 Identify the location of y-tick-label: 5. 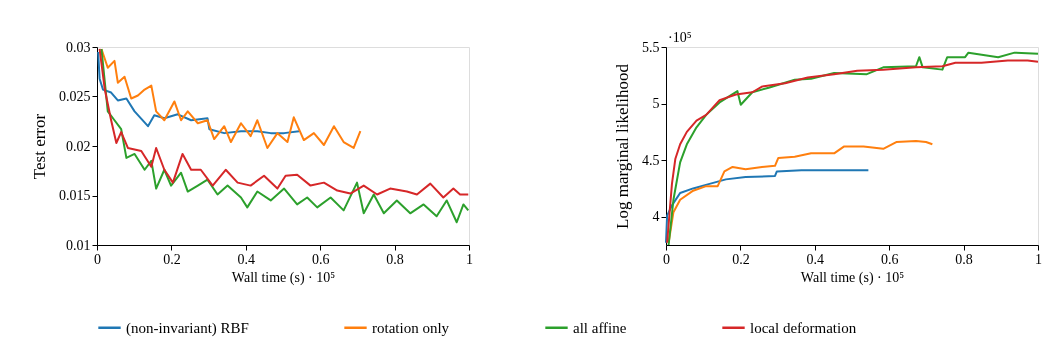
(656, 104).